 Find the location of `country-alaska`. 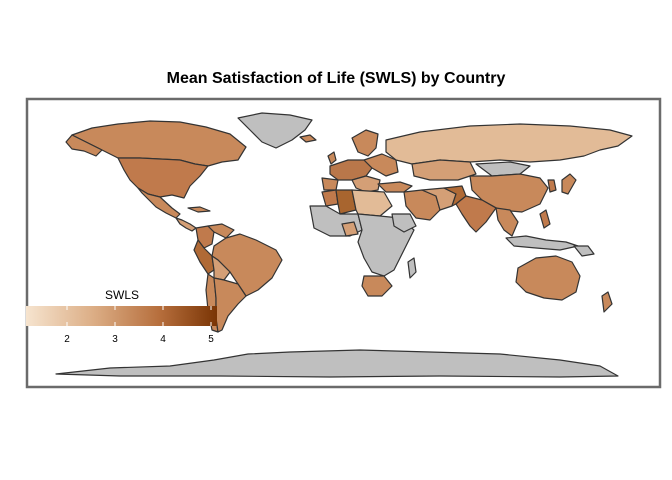

country-alaska is located at coordinates (84, 145).